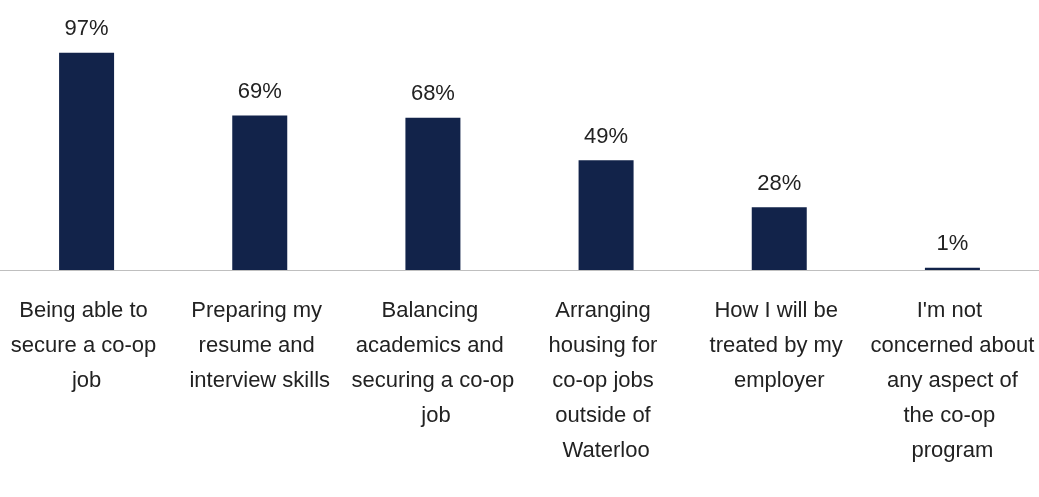  What do you see at coordinates (606, 135) in the screenshot?
I see `data-label: 49%` at bounding box center [606, 135].